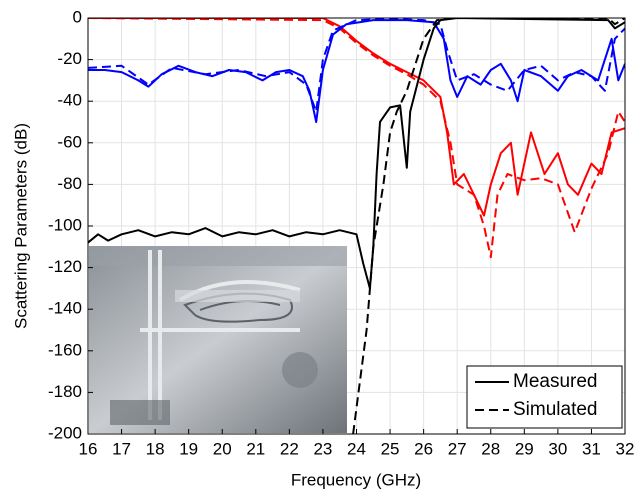 The height and width of the screenshot is (503, 636). Describe the element at coordinates (289, 448) in the screenshot. I see `x-tick-label: 22` at that location.